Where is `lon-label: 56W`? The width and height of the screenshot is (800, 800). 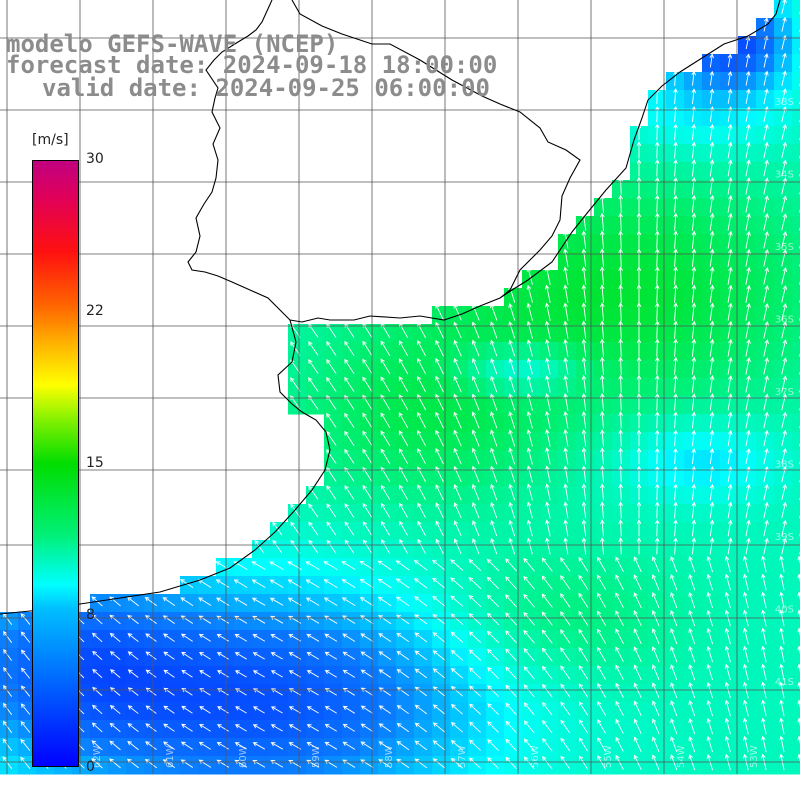
lon-label: 56W is located at coordinates (535, 756).